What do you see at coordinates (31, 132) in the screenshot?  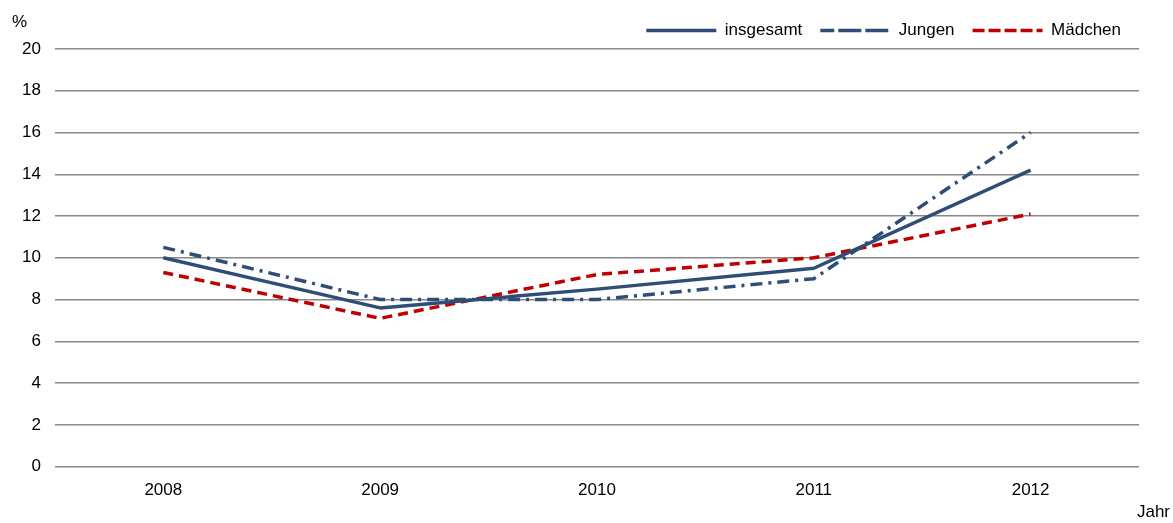 I see `y-tick-label: 16` at bounding box center [31, 132].